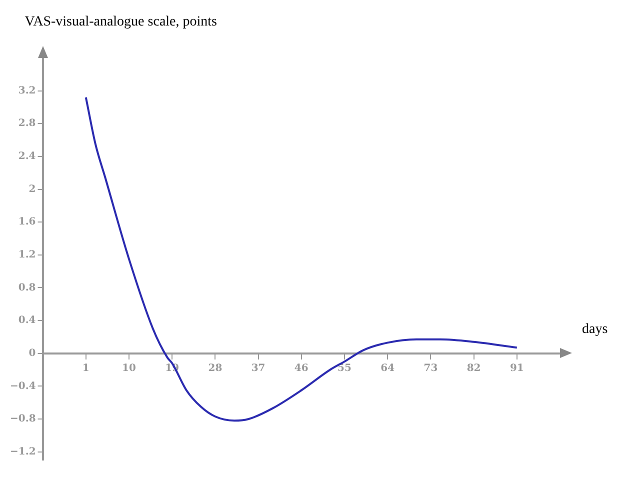  I want to click on x-tick-label: 46, so click(301, 368).